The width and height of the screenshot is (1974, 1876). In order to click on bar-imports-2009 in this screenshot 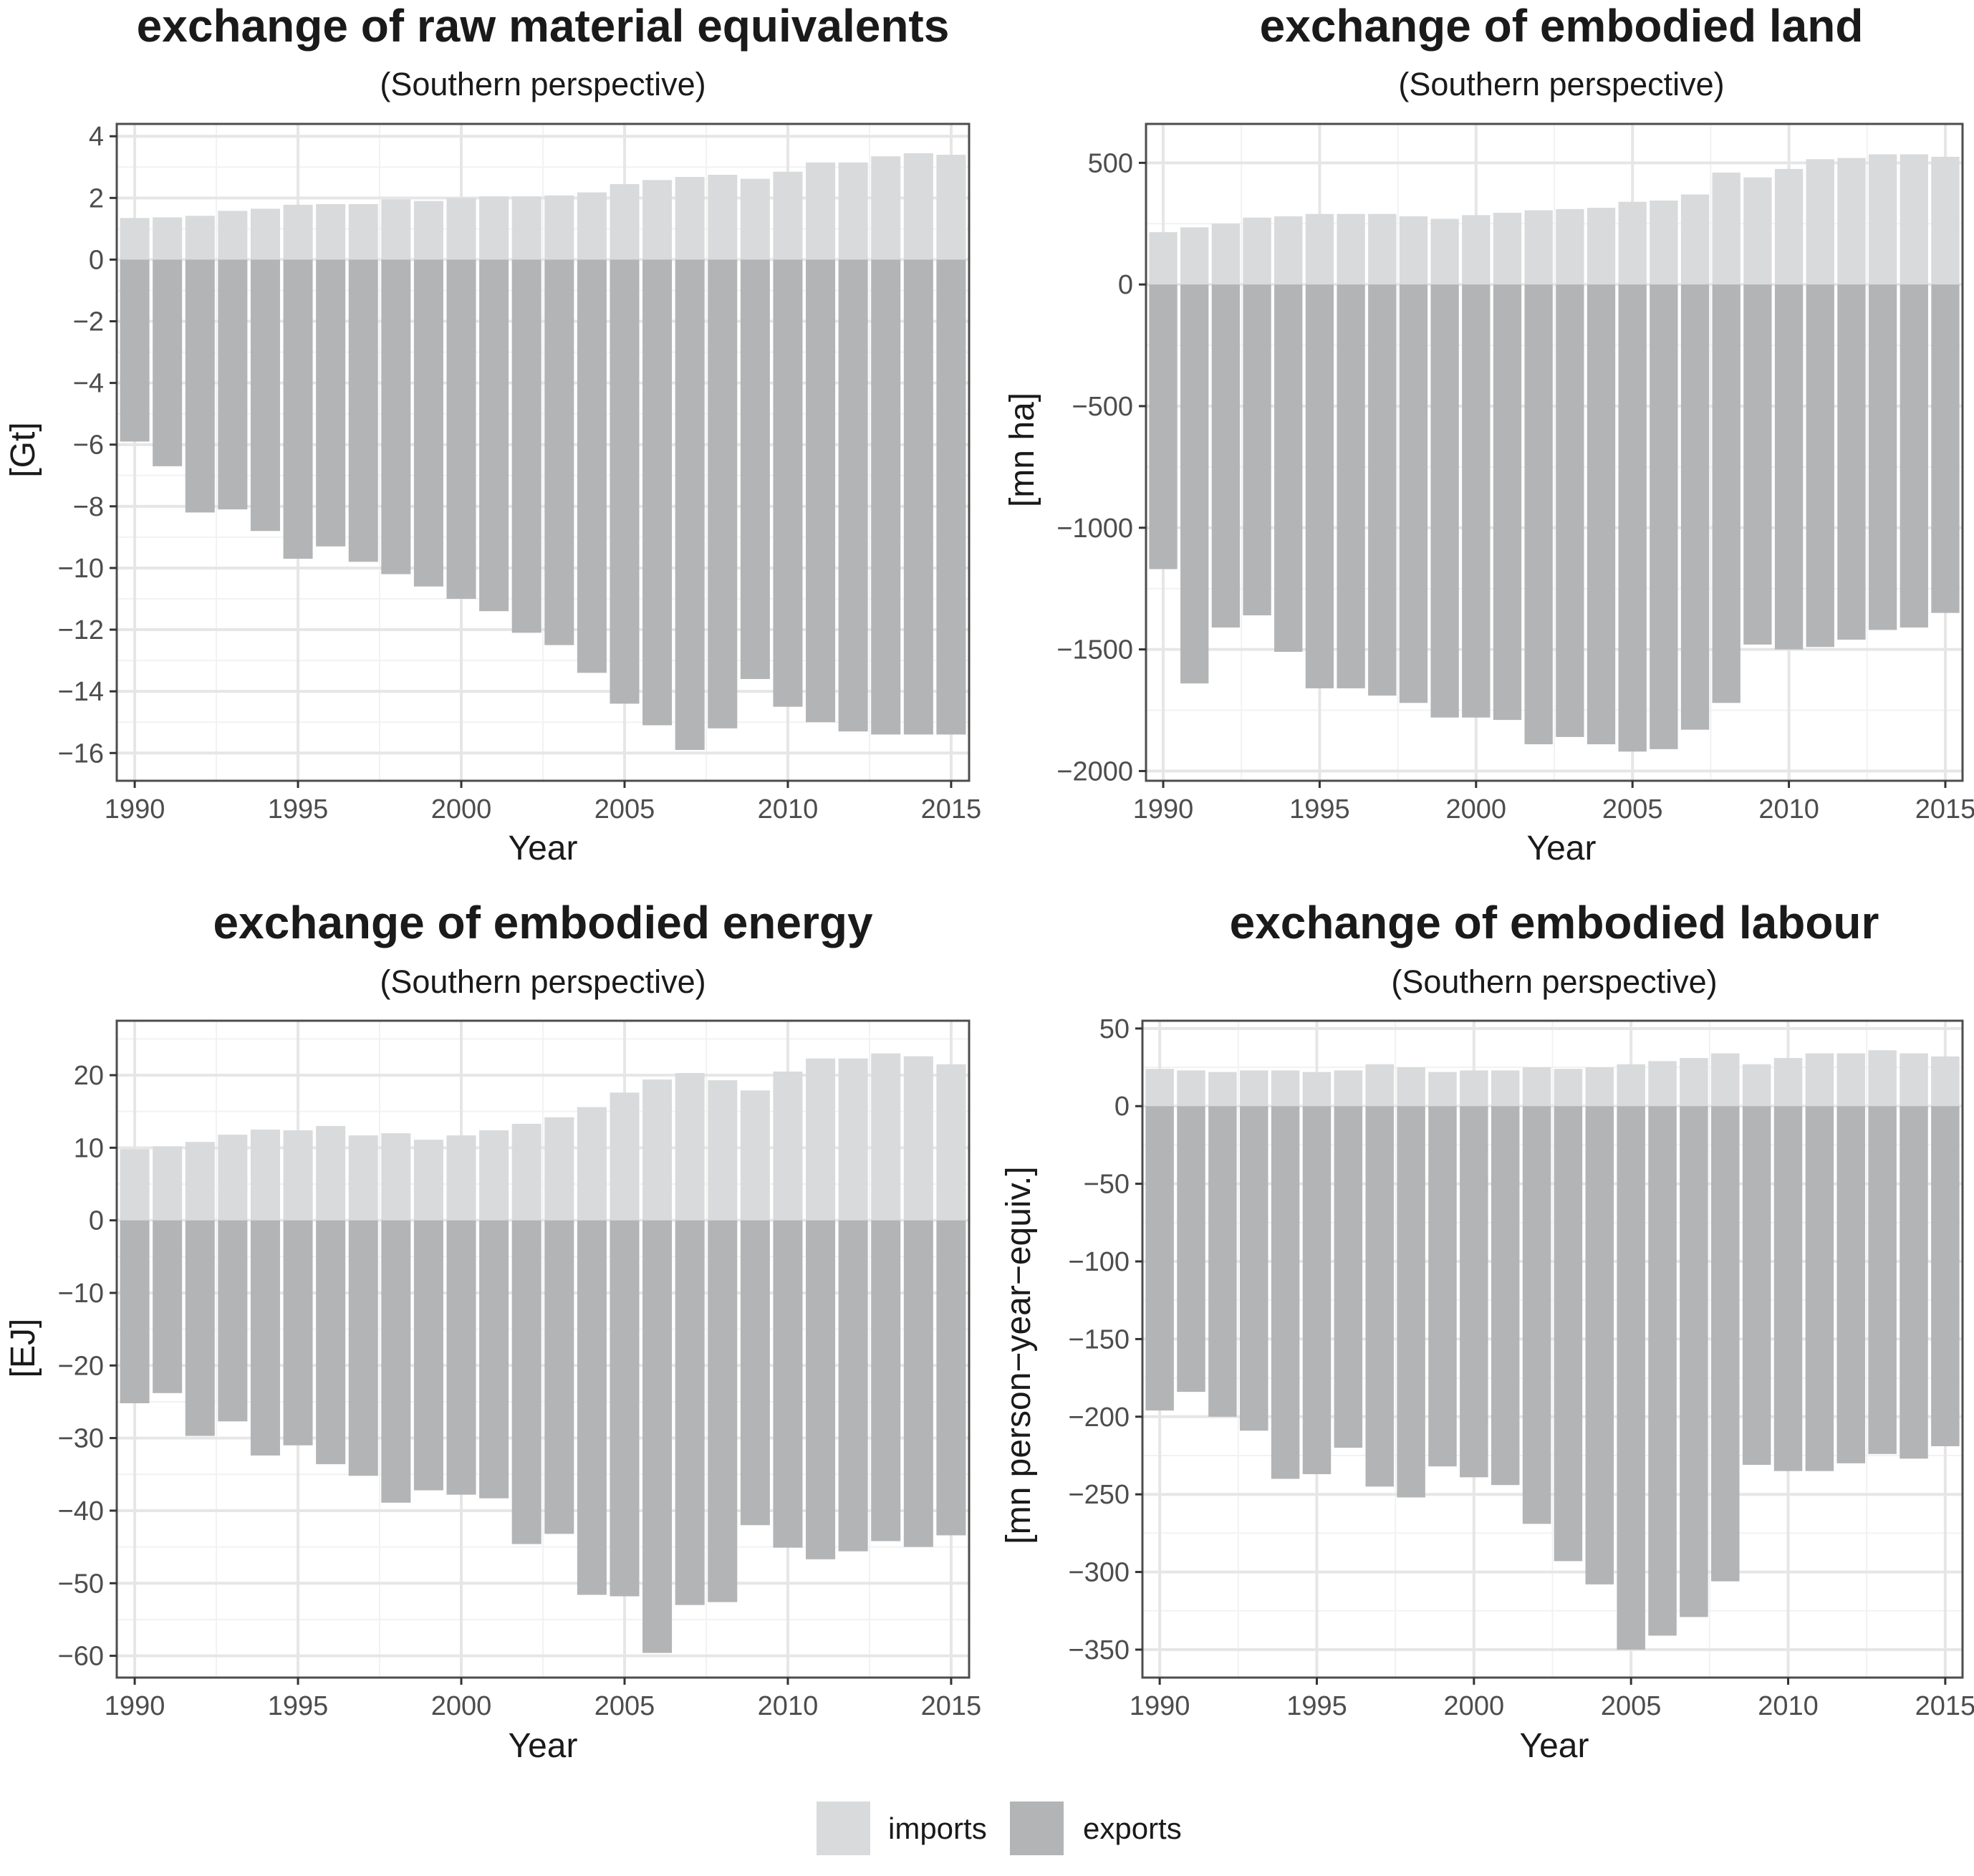, I will do `click(1757, 231)`.